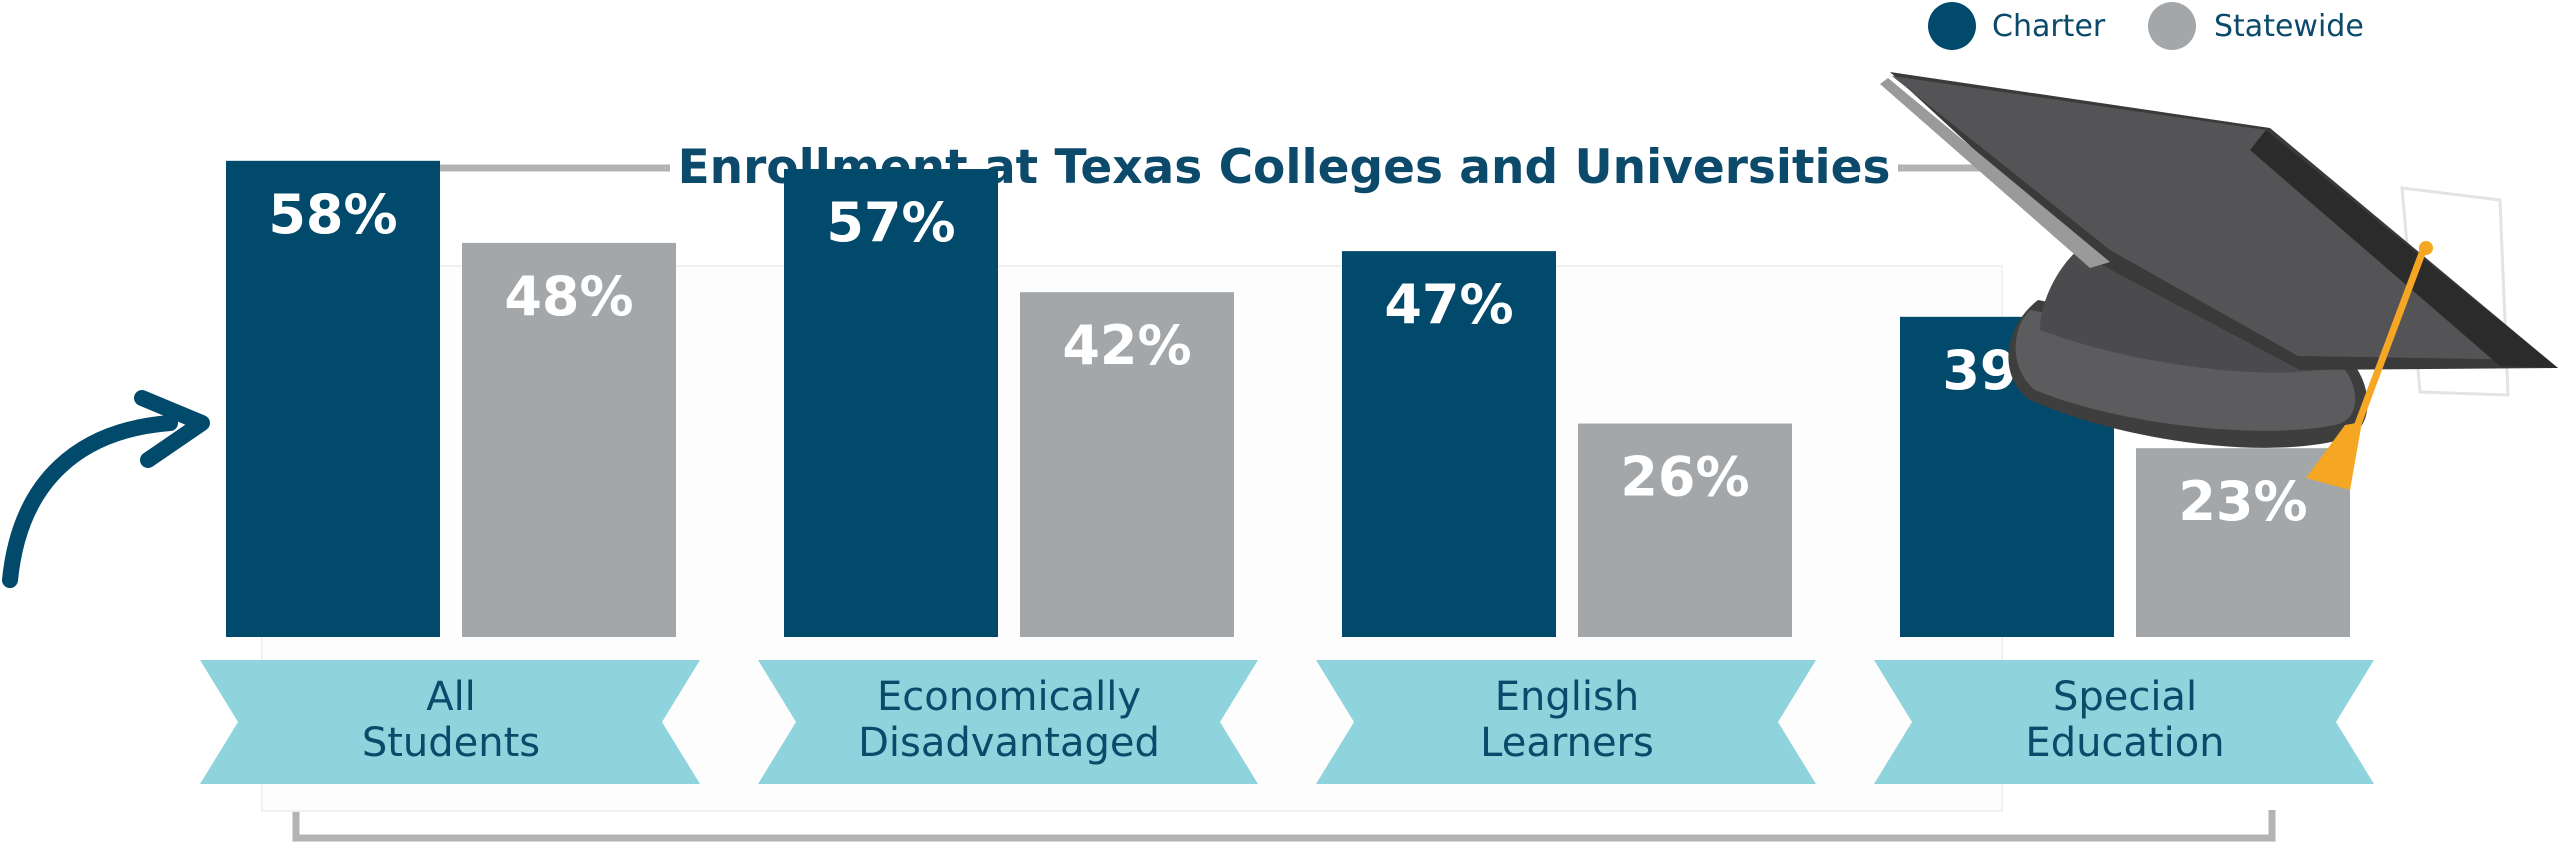 The image size is (2560, 843). What do you see at coordinates (2146, 26) in the screenshot?
I see `legend: Charter Statewide` at bounding box center [2146, 26].